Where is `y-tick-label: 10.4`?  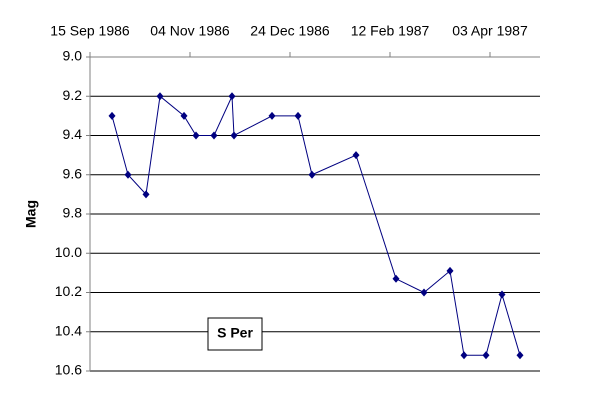 y-tick-label: 10.4 is located at coordinates (68, 330).